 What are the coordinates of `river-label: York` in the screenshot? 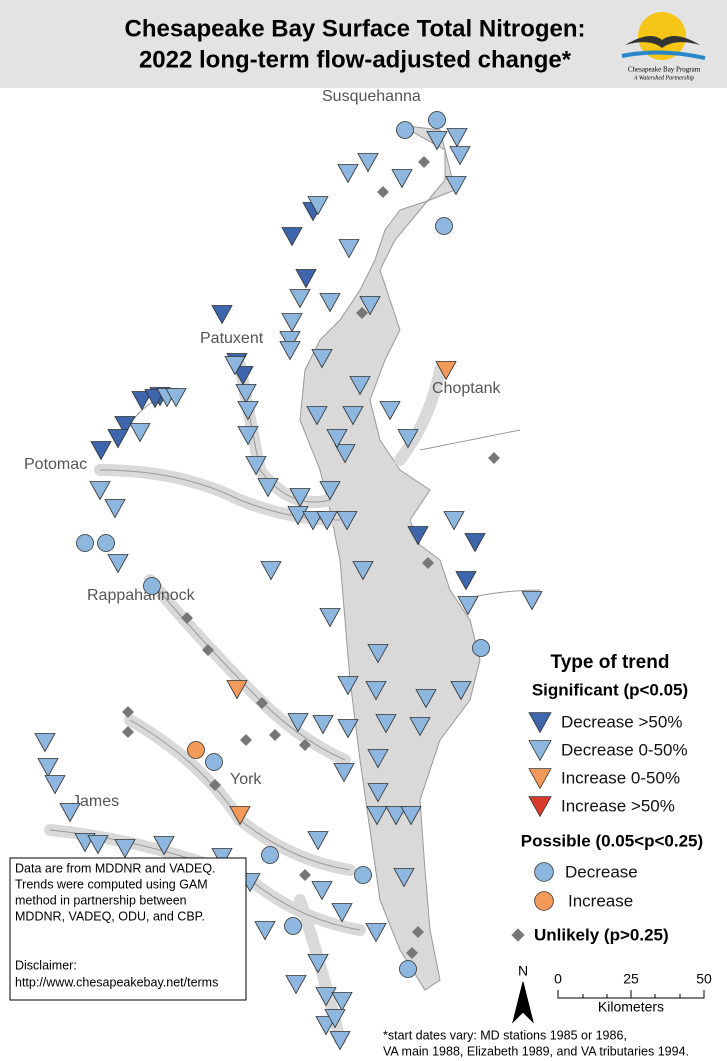 It's located at (246, 779).